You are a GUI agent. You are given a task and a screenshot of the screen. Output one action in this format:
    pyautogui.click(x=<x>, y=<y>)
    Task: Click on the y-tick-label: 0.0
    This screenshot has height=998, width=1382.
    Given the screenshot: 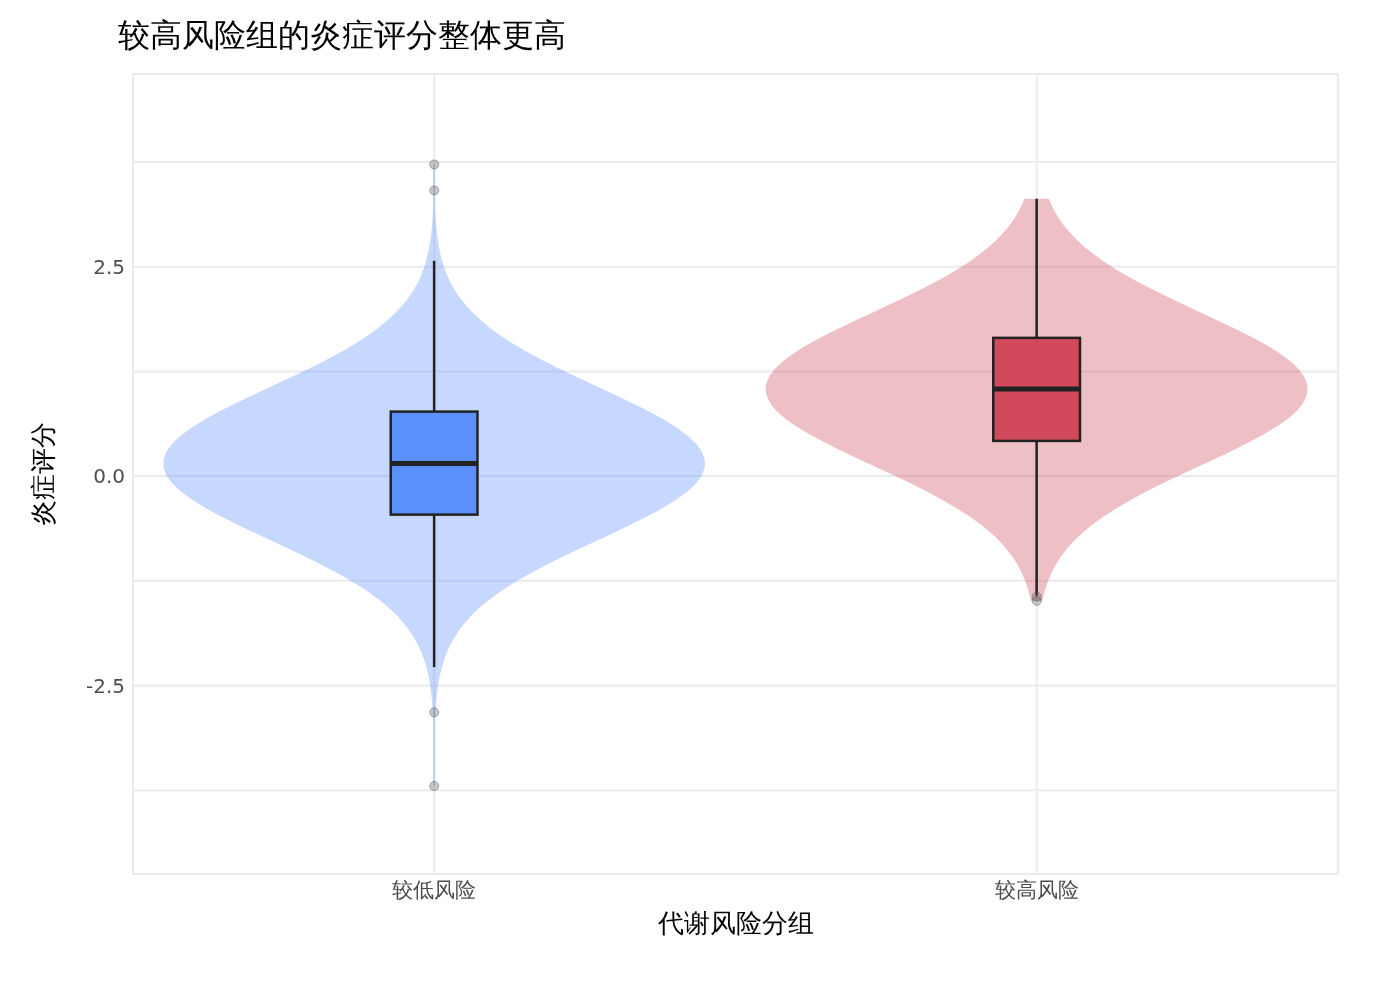 What is the action you would take?
    pyautogui.click(x=109, y=476)
    